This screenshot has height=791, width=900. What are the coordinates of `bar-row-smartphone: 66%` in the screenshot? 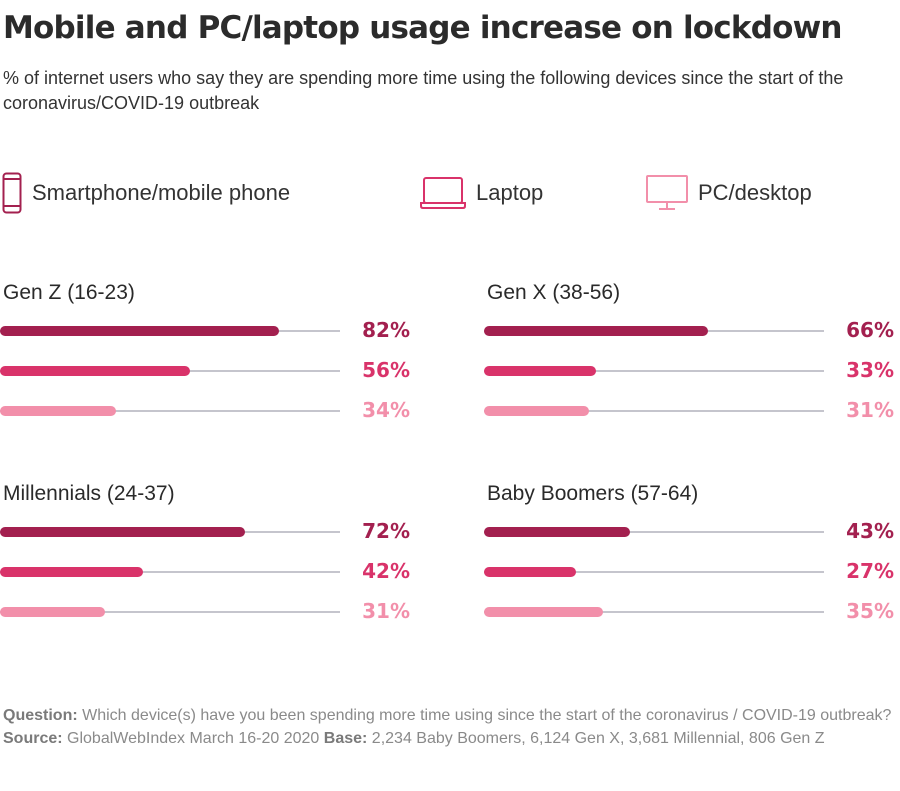 It's located at (690, 330).